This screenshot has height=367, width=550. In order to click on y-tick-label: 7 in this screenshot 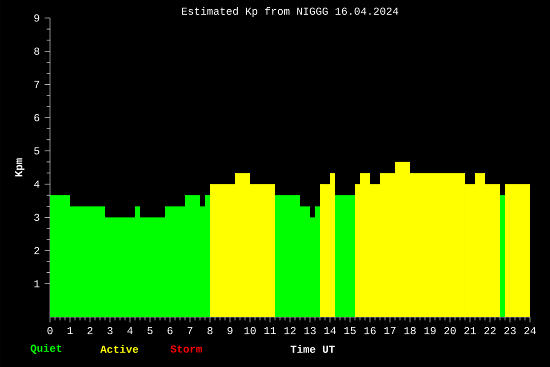, I will do `click(37, 84)`.